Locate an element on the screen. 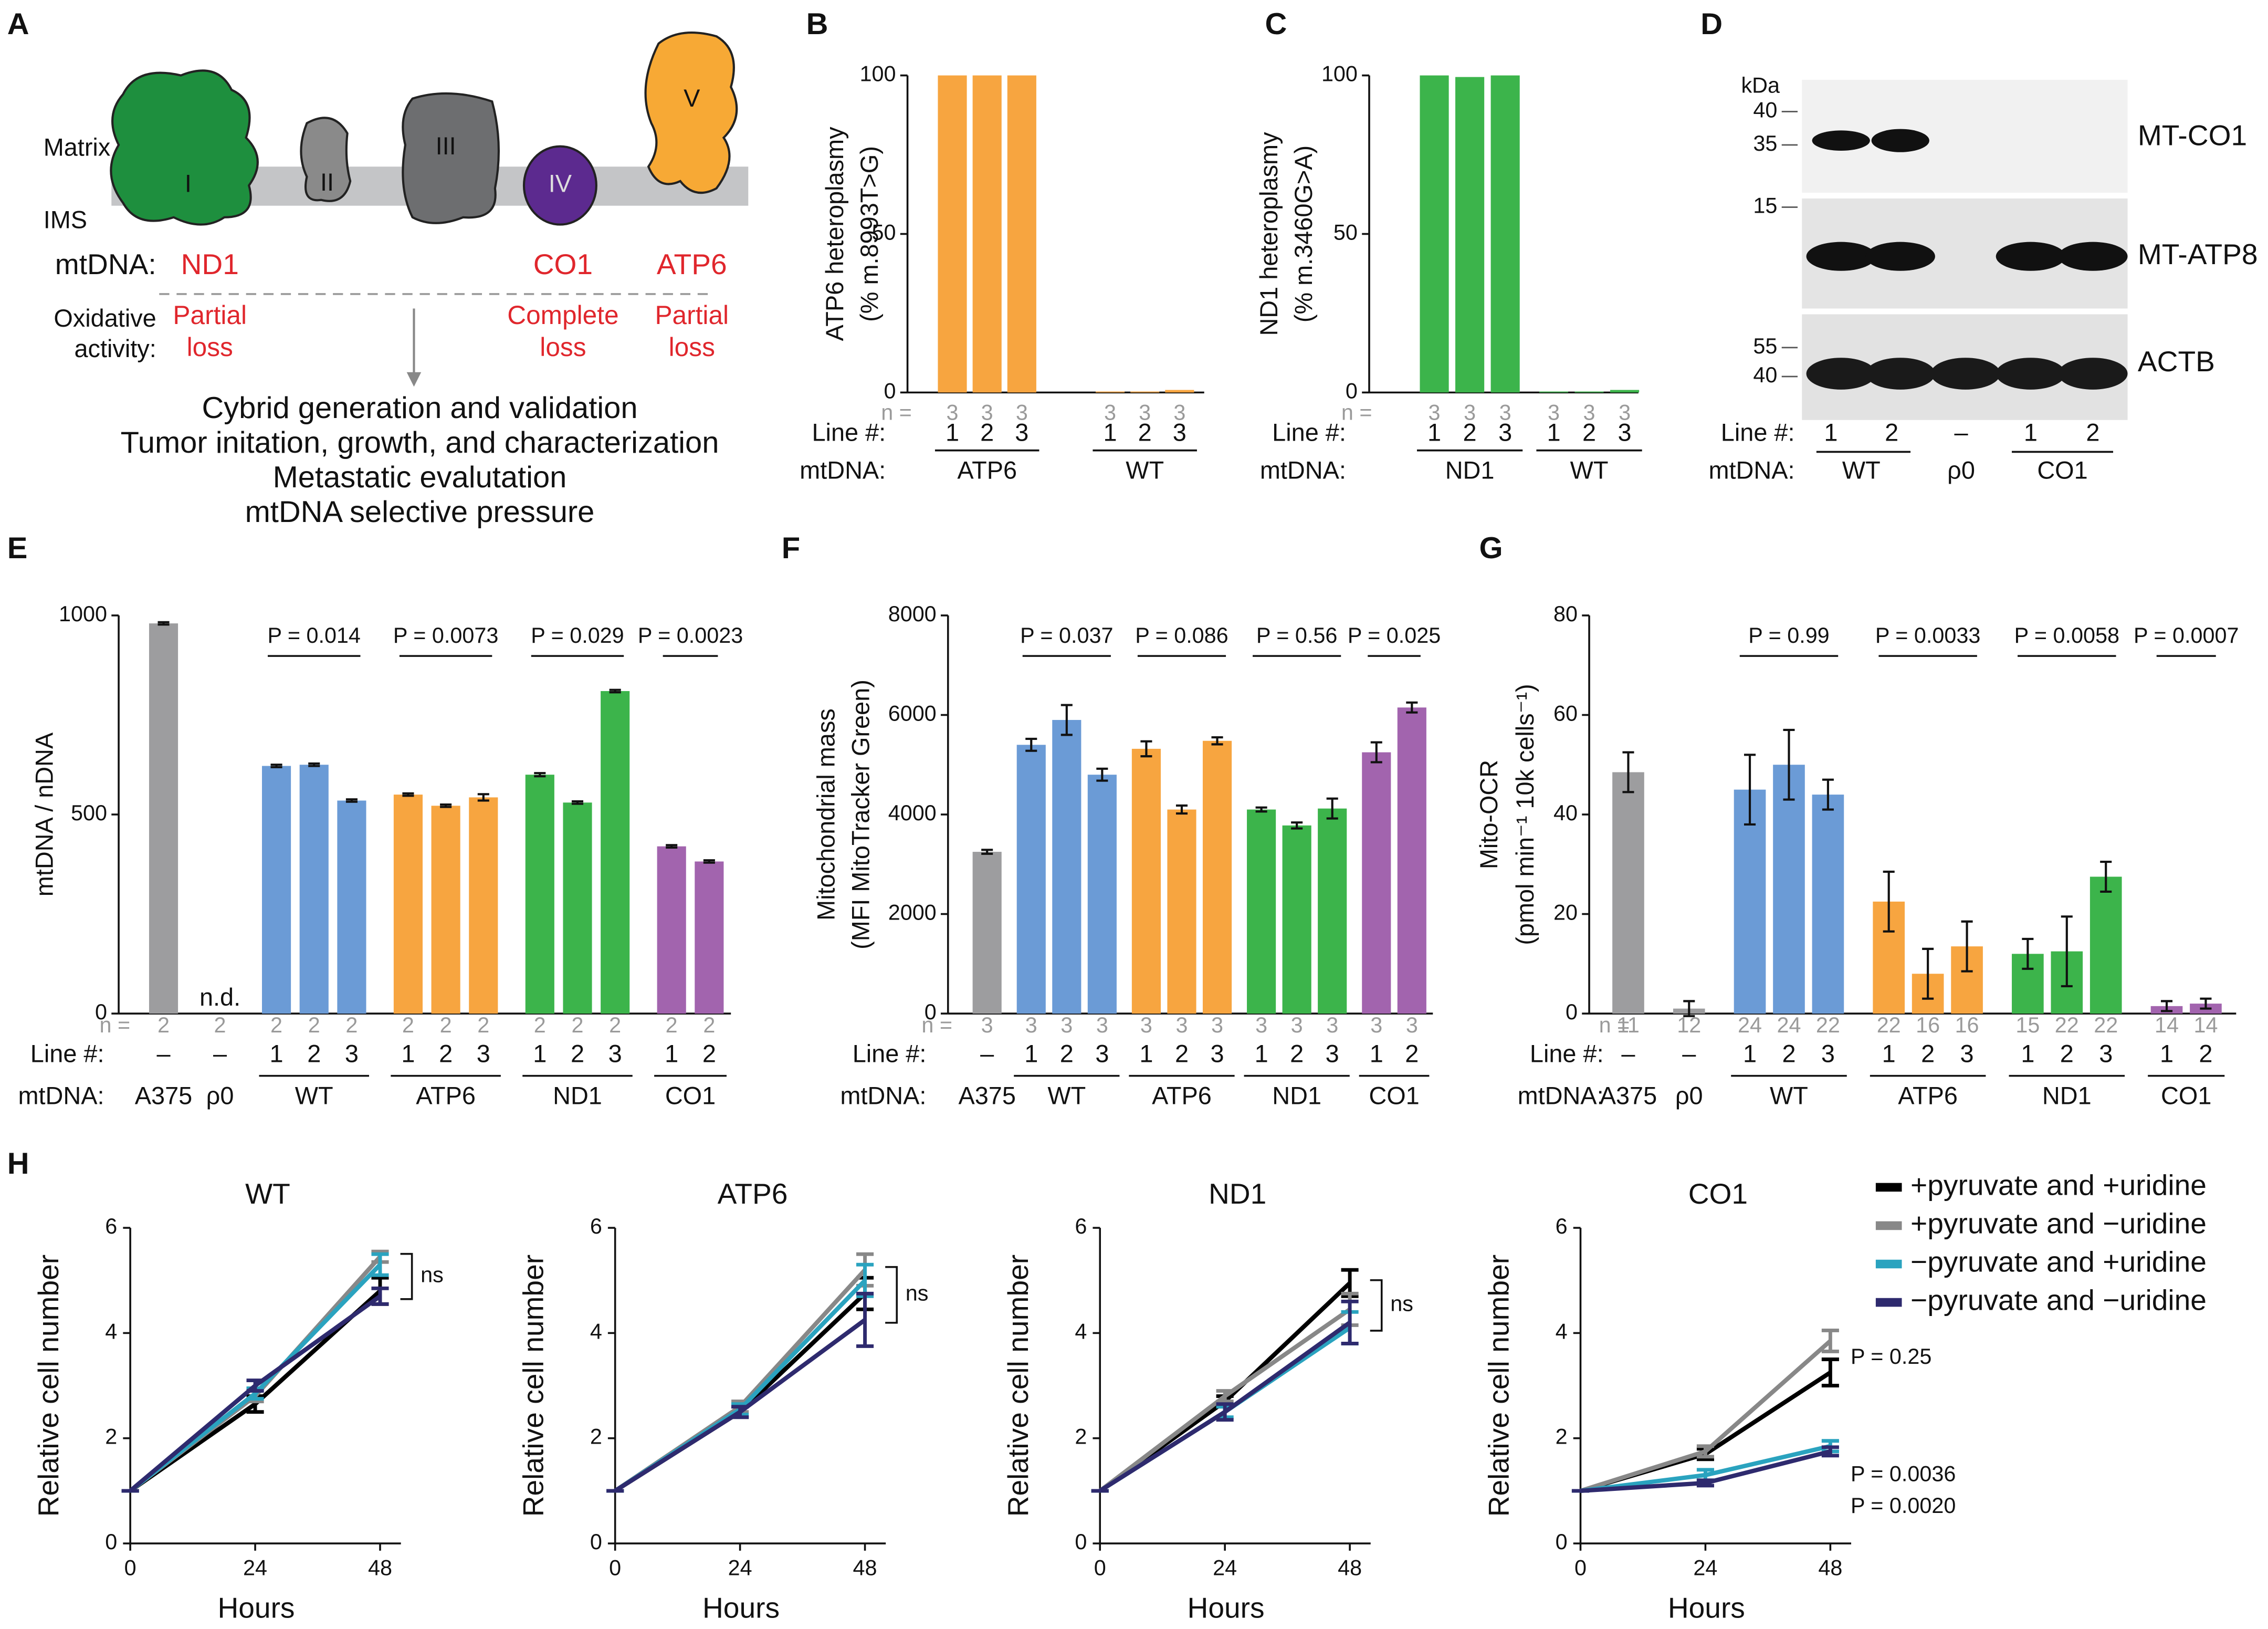  y-tick-label: 40 is located at coordinates (1565, 813).